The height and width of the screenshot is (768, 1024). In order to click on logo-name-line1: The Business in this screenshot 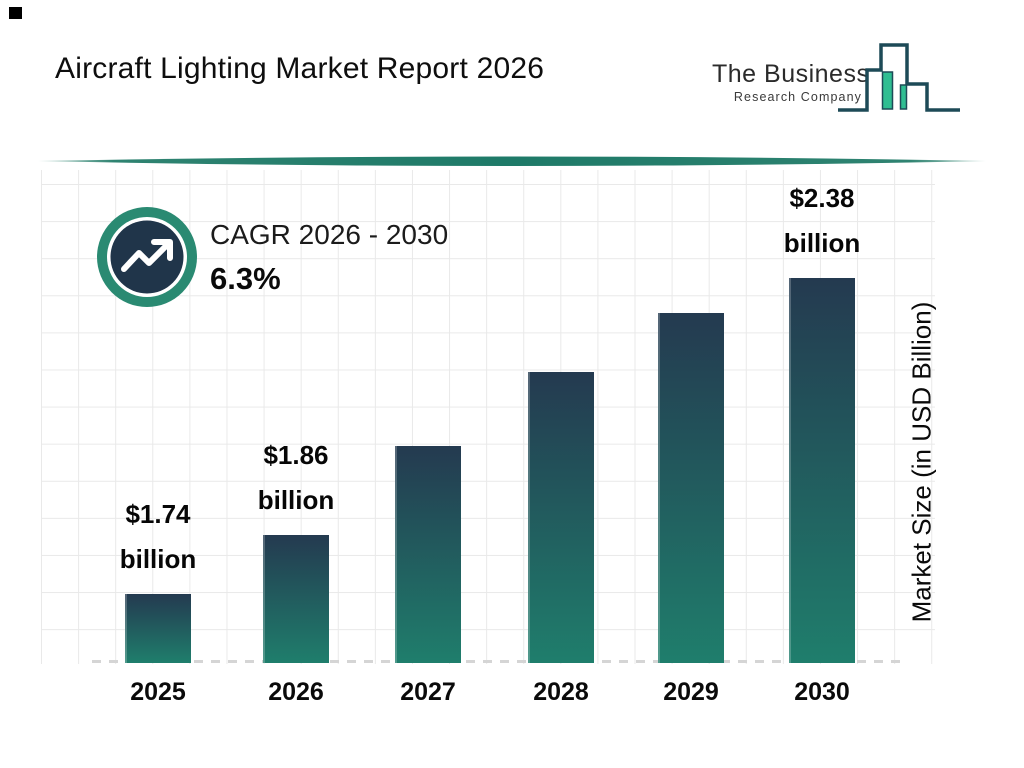, I will do `click(791, 74)`.